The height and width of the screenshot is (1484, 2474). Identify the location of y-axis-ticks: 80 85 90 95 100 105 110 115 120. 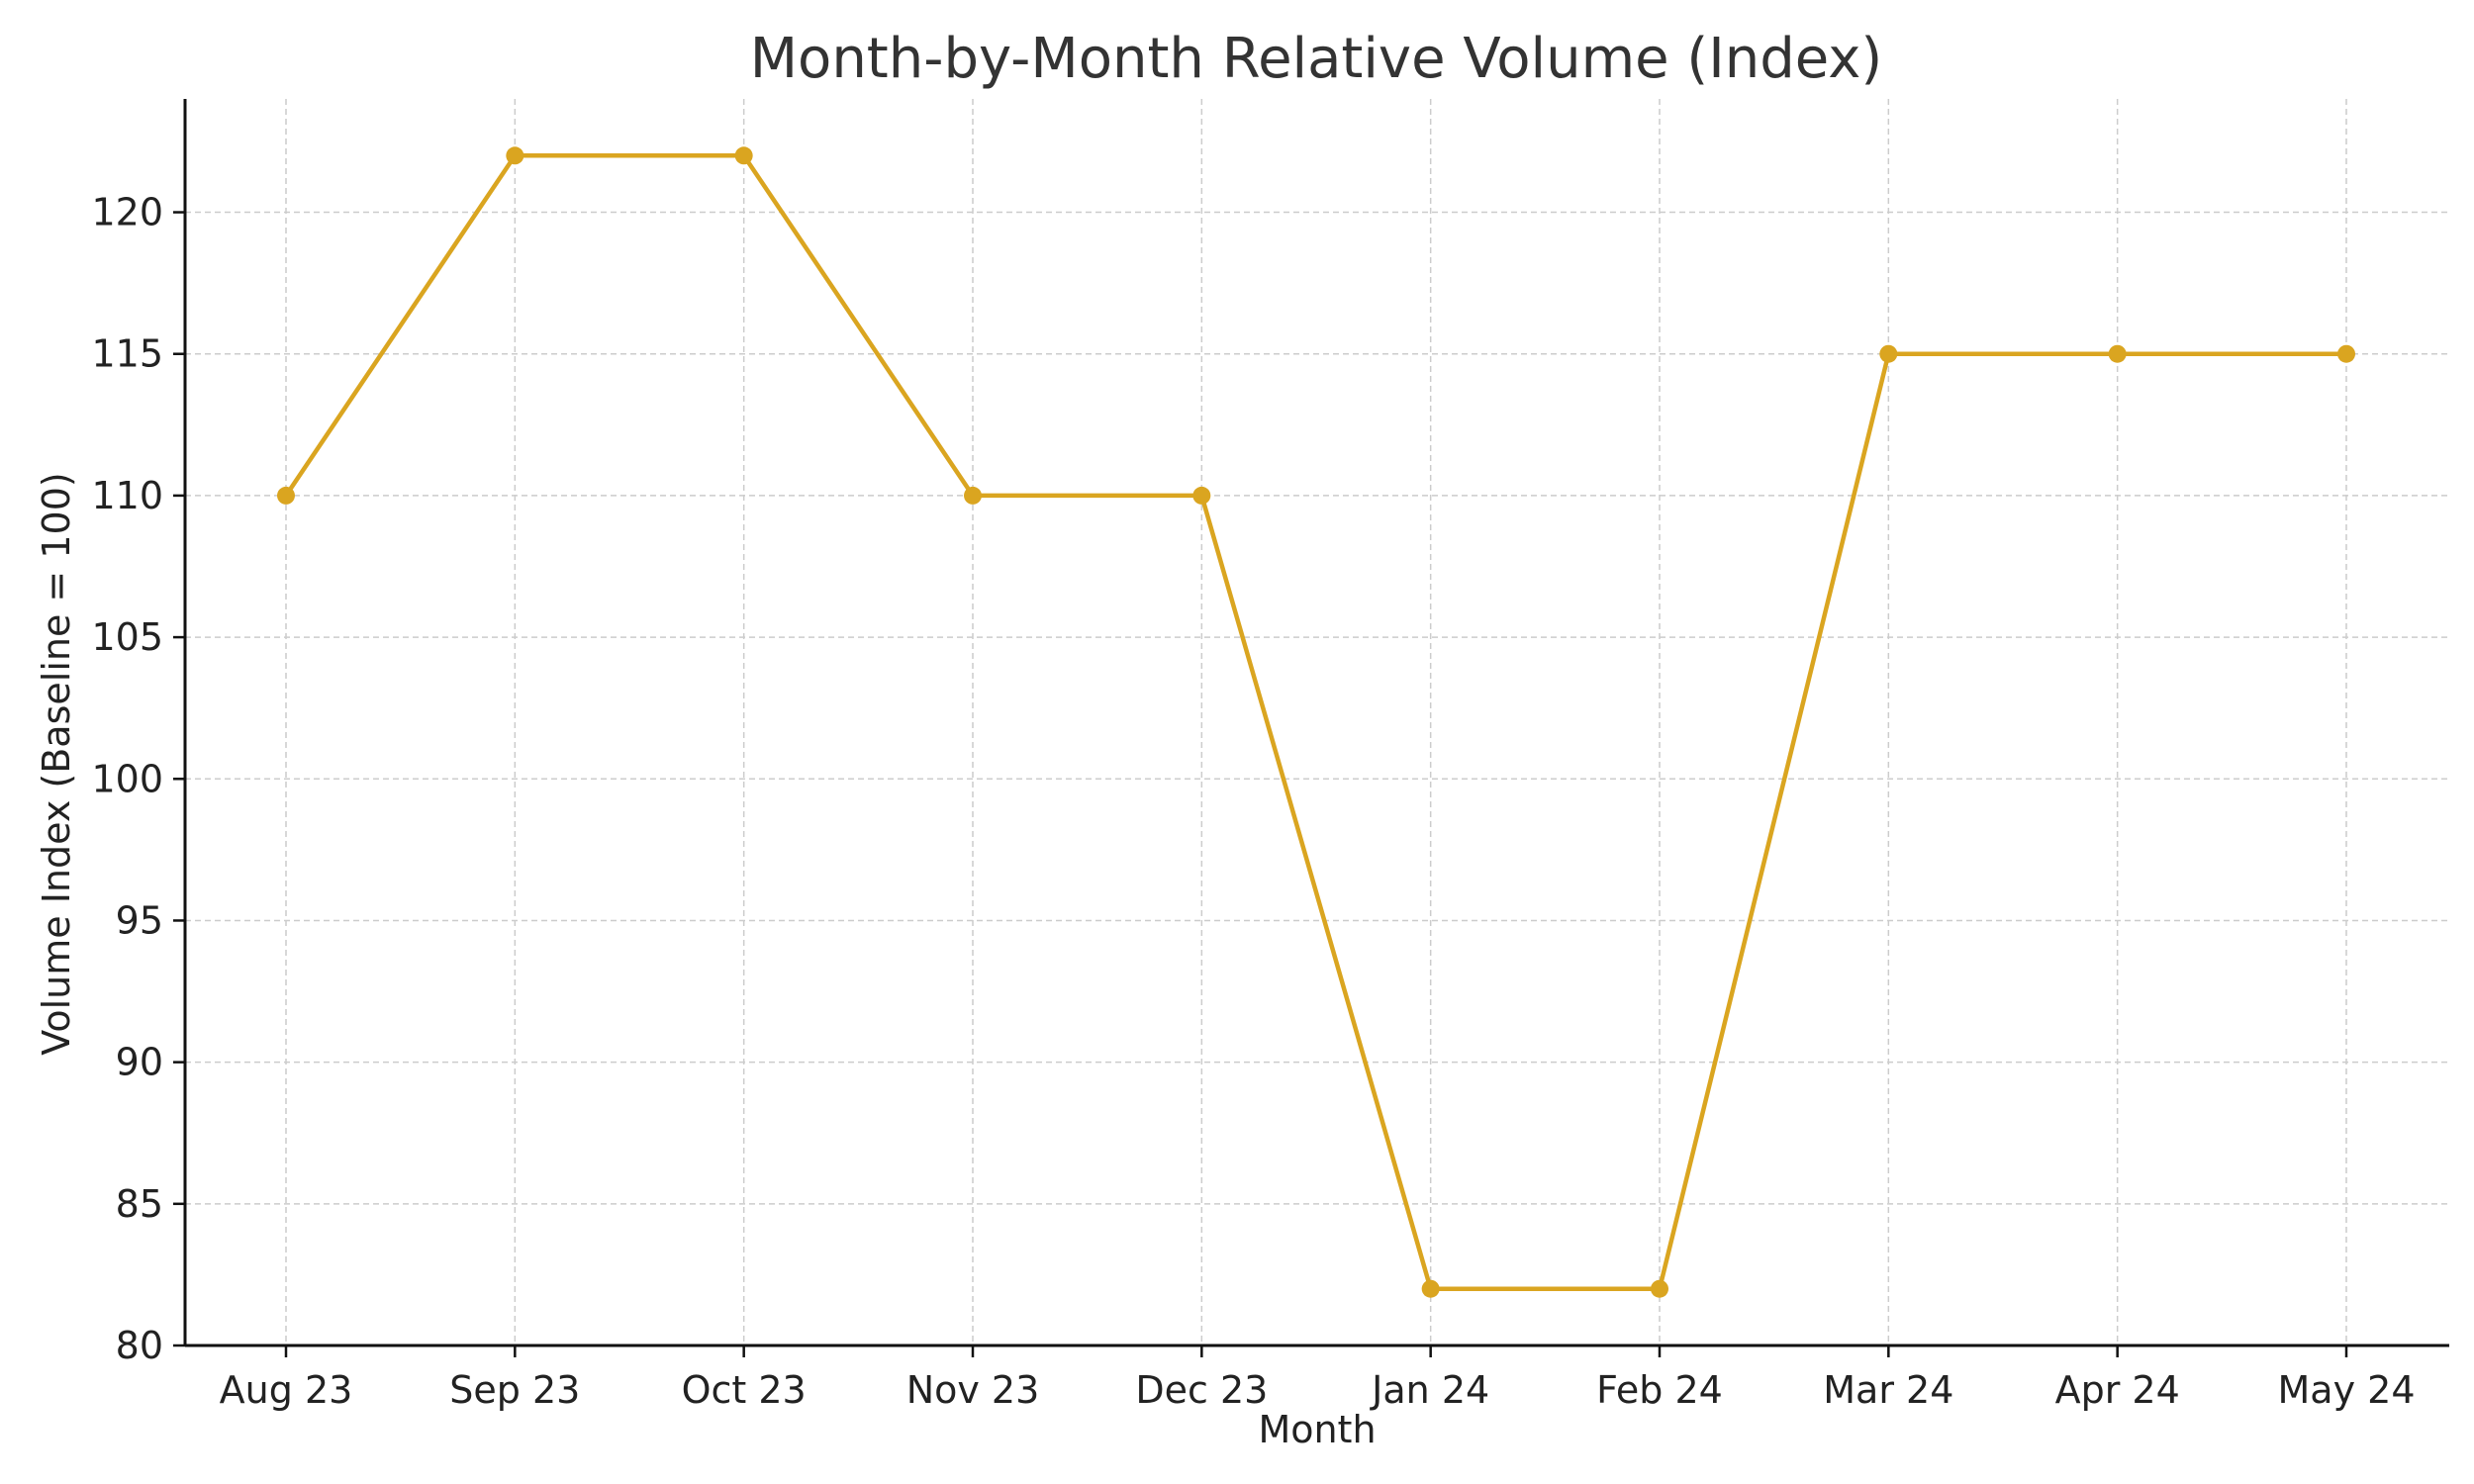
(138, 779).